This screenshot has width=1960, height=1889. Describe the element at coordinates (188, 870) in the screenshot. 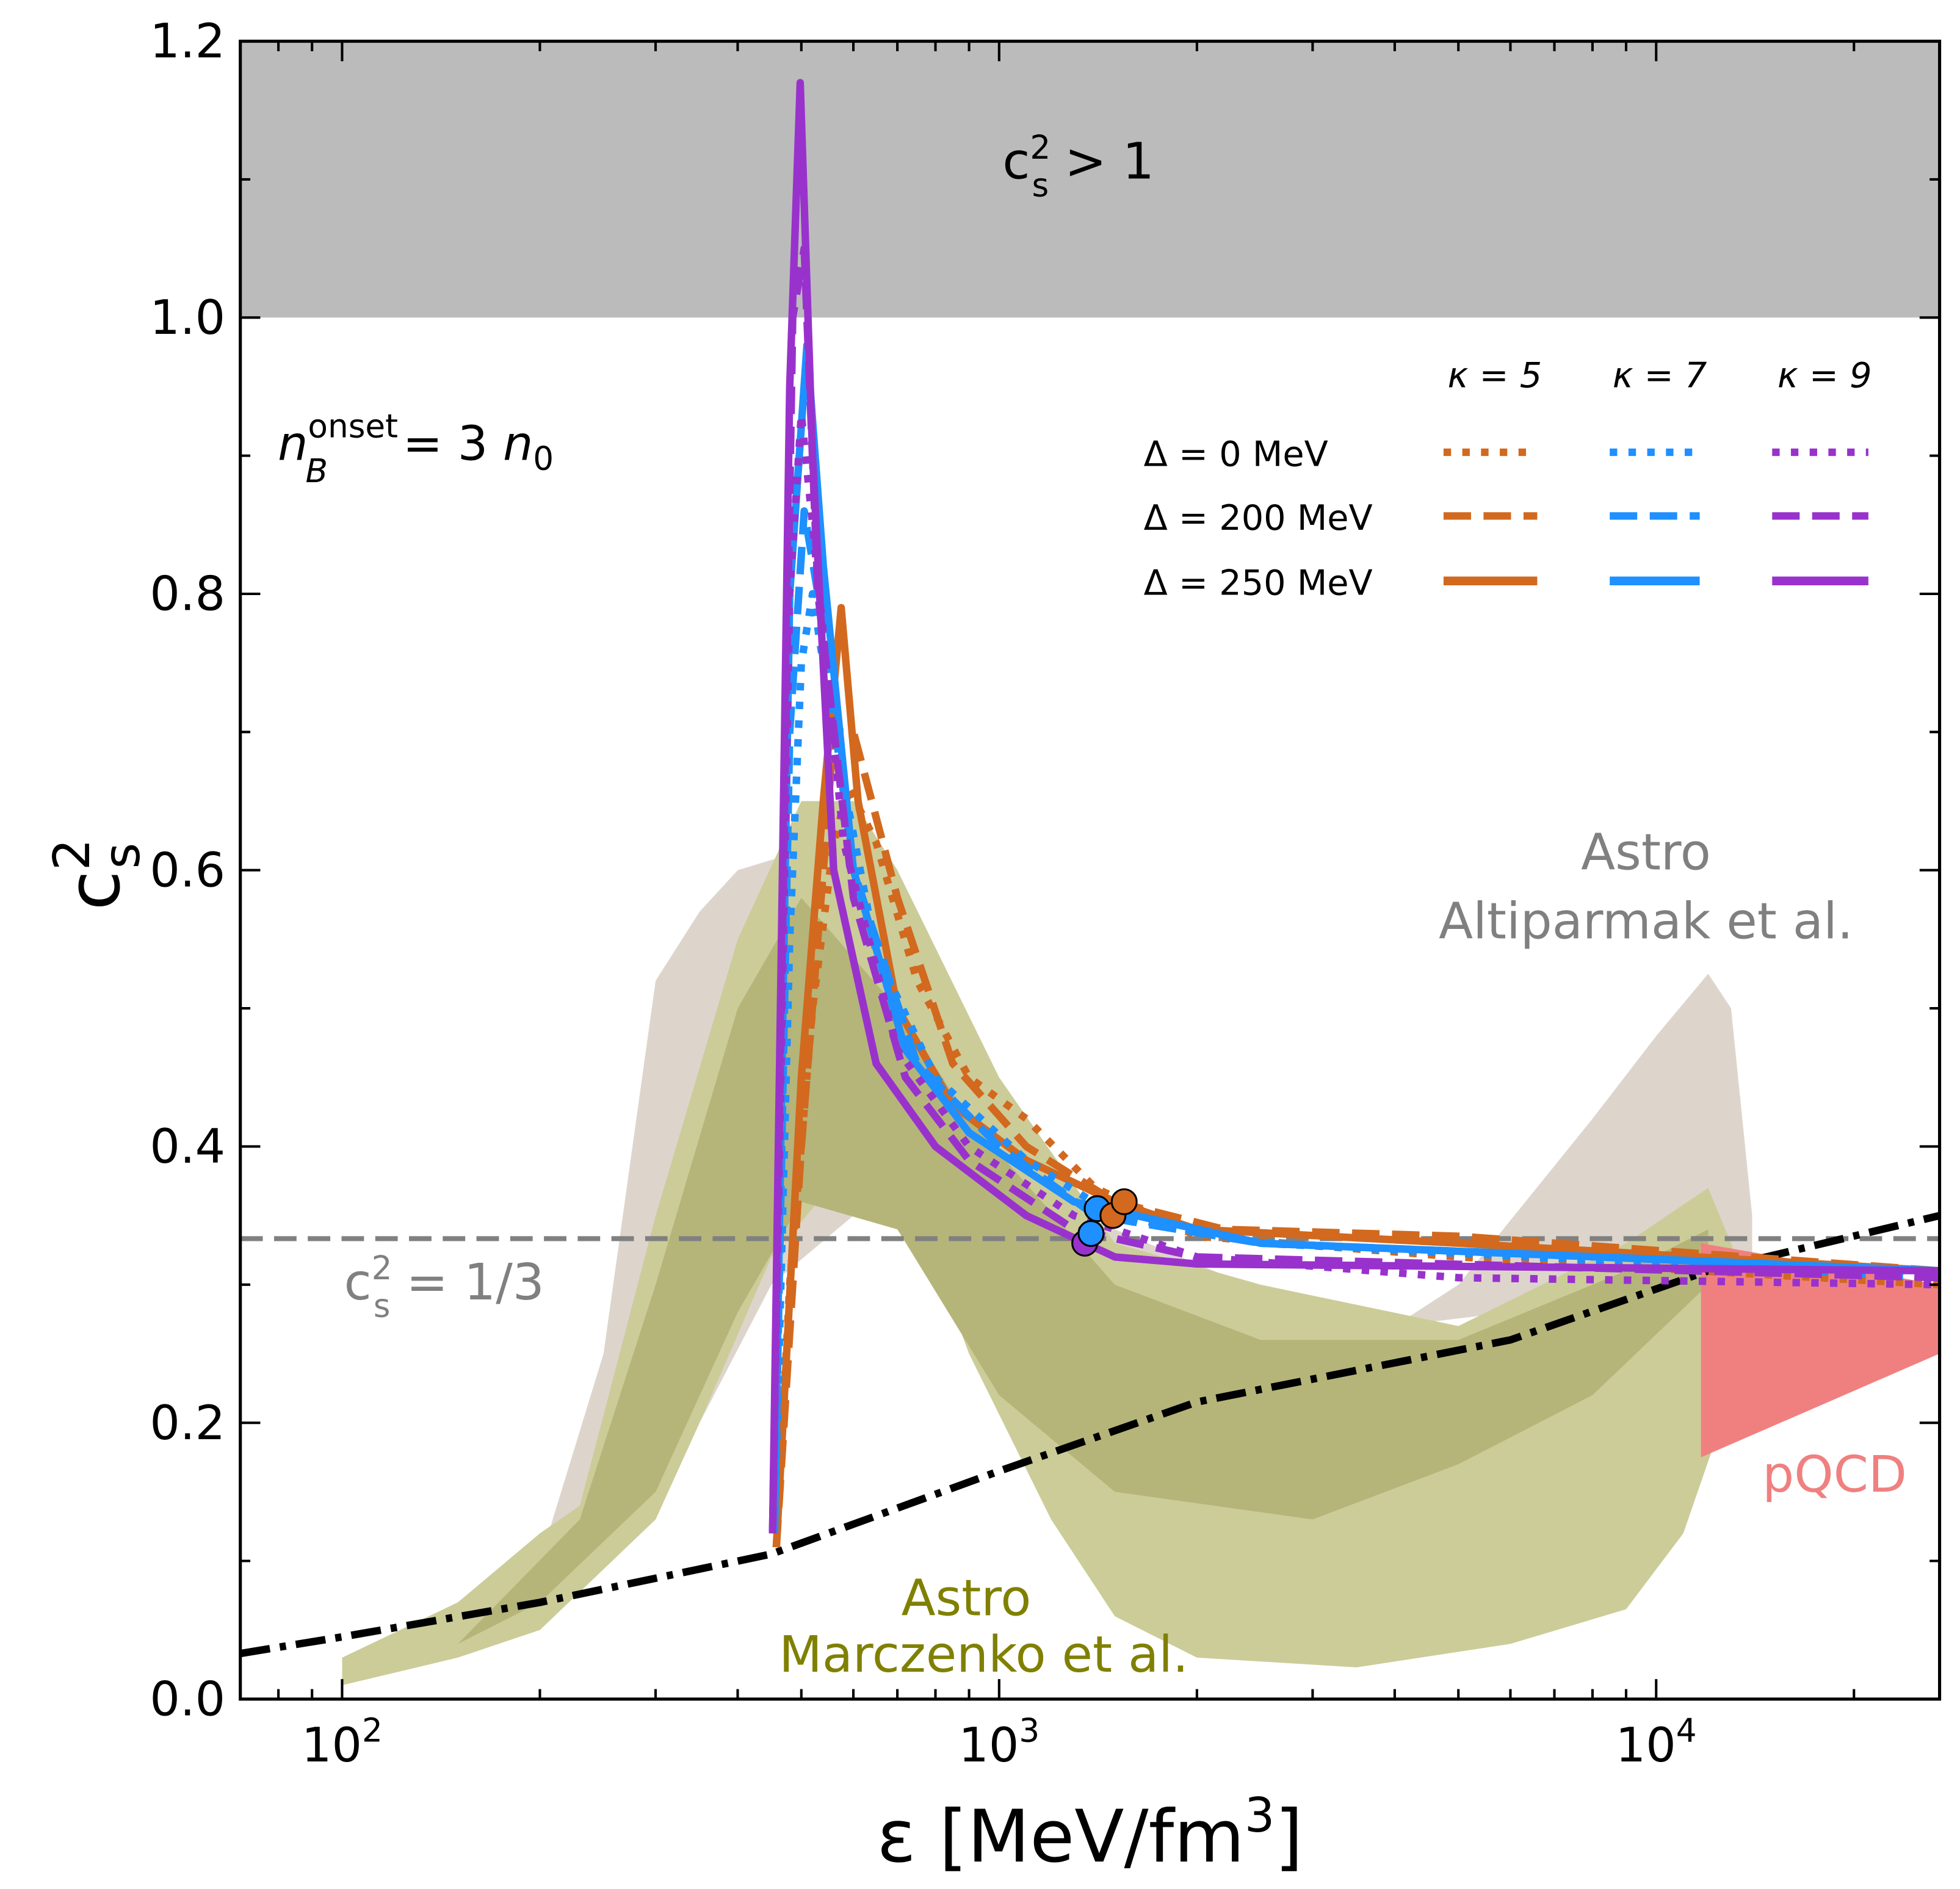

I see `y-tick-label: 0.6` at that location.